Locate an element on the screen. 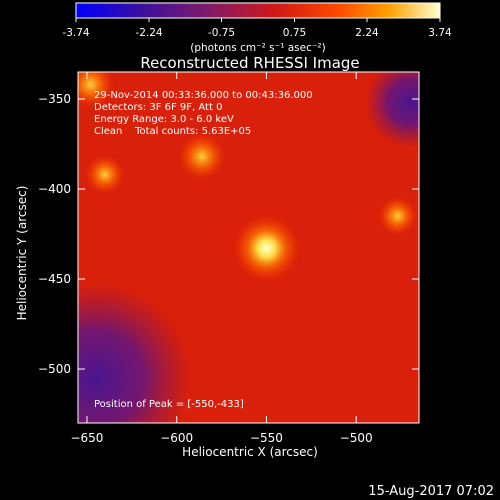  x-tick-label: −500 is located at coordinates (356, 438).